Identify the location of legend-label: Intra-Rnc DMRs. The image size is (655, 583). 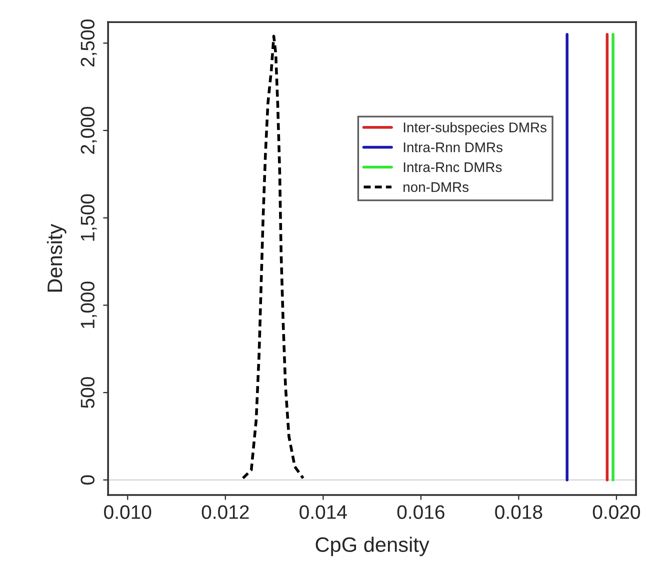
(453, 167).